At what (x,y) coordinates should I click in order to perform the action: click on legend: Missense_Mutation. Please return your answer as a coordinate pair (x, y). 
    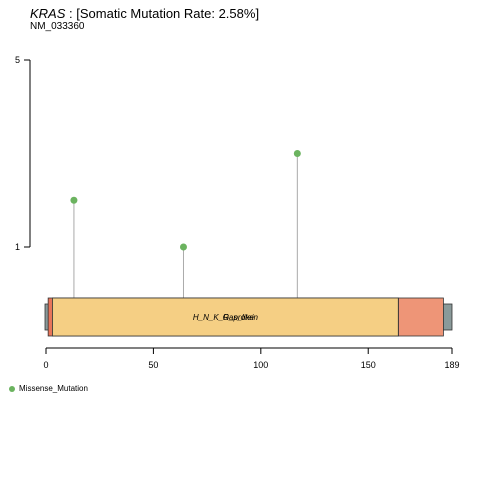
    Looking at the image, I should click on (48, 388).